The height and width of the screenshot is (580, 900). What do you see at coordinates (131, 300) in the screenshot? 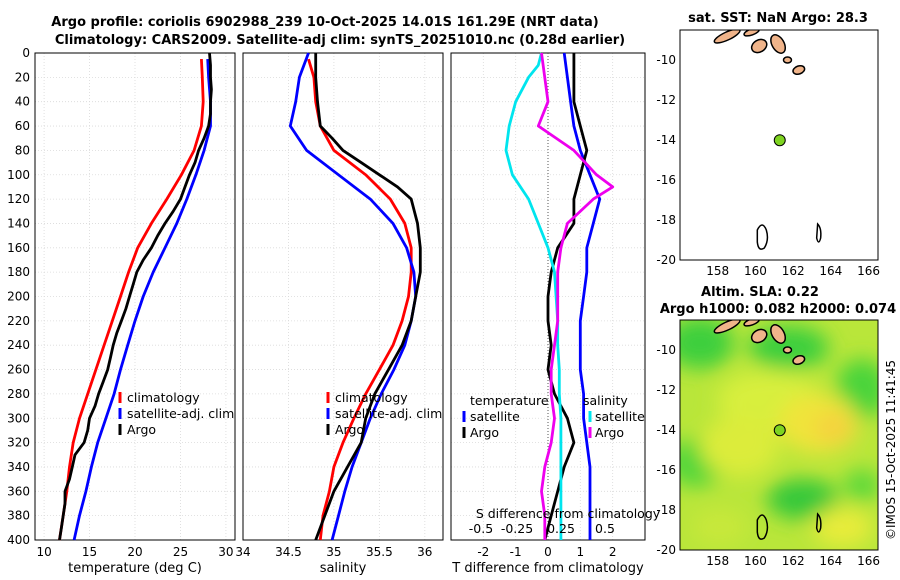
I see `series-line-climatology` at bounding box center [131, 300].